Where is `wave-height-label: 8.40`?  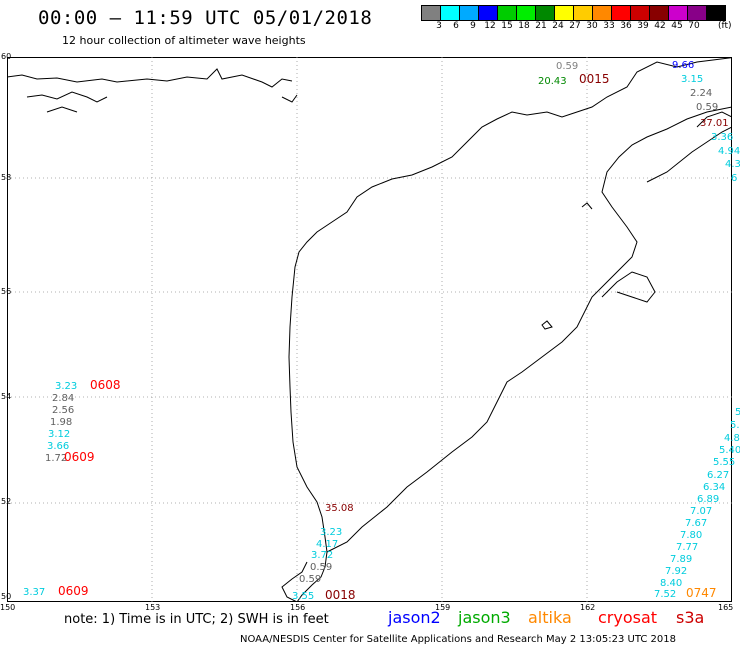 wave-height-label: 8.40 is located at coordinates (671, 583).